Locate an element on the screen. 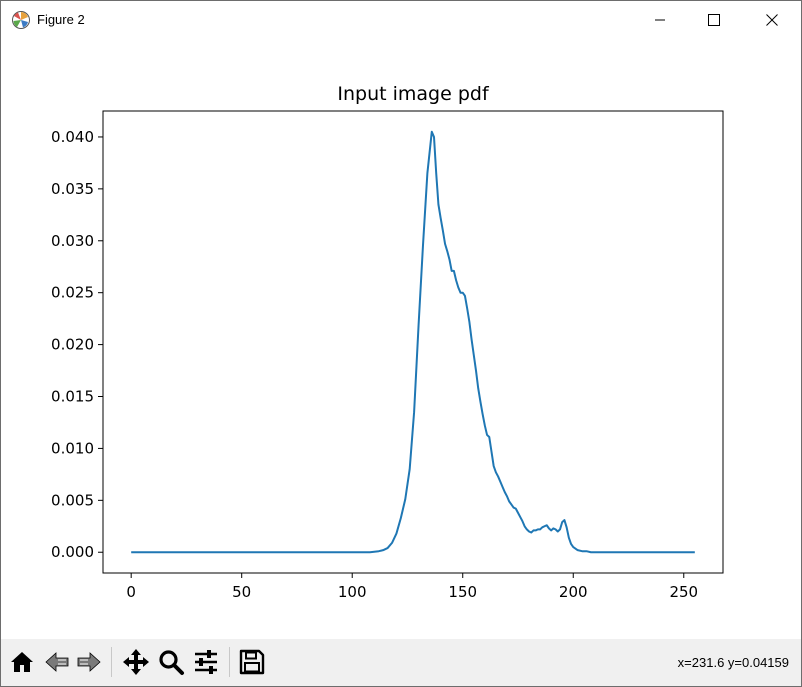  zoom-button is located at coordinates (171, 662).